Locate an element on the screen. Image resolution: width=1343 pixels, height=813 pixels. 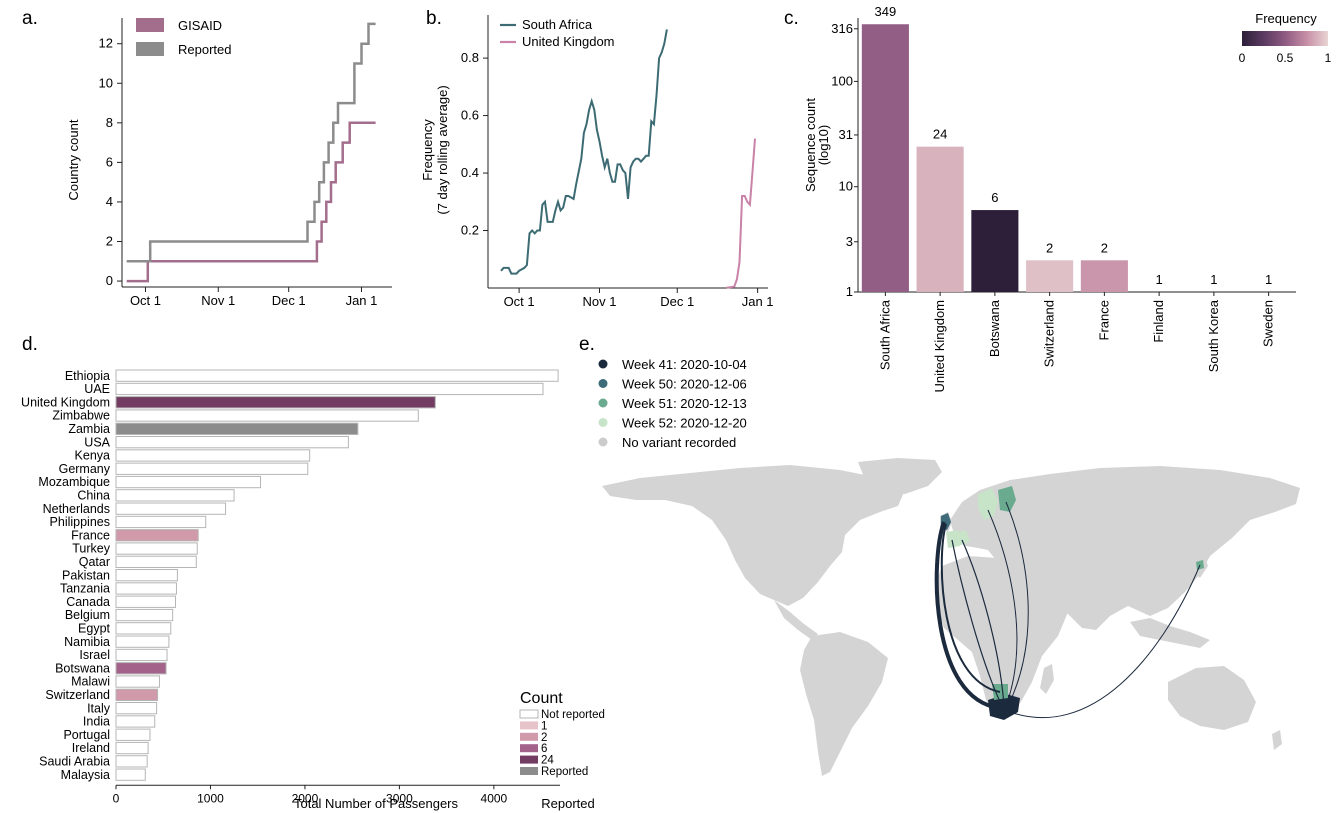
panel-d-bar-zimbabwe is located at coordinates (267, 415).